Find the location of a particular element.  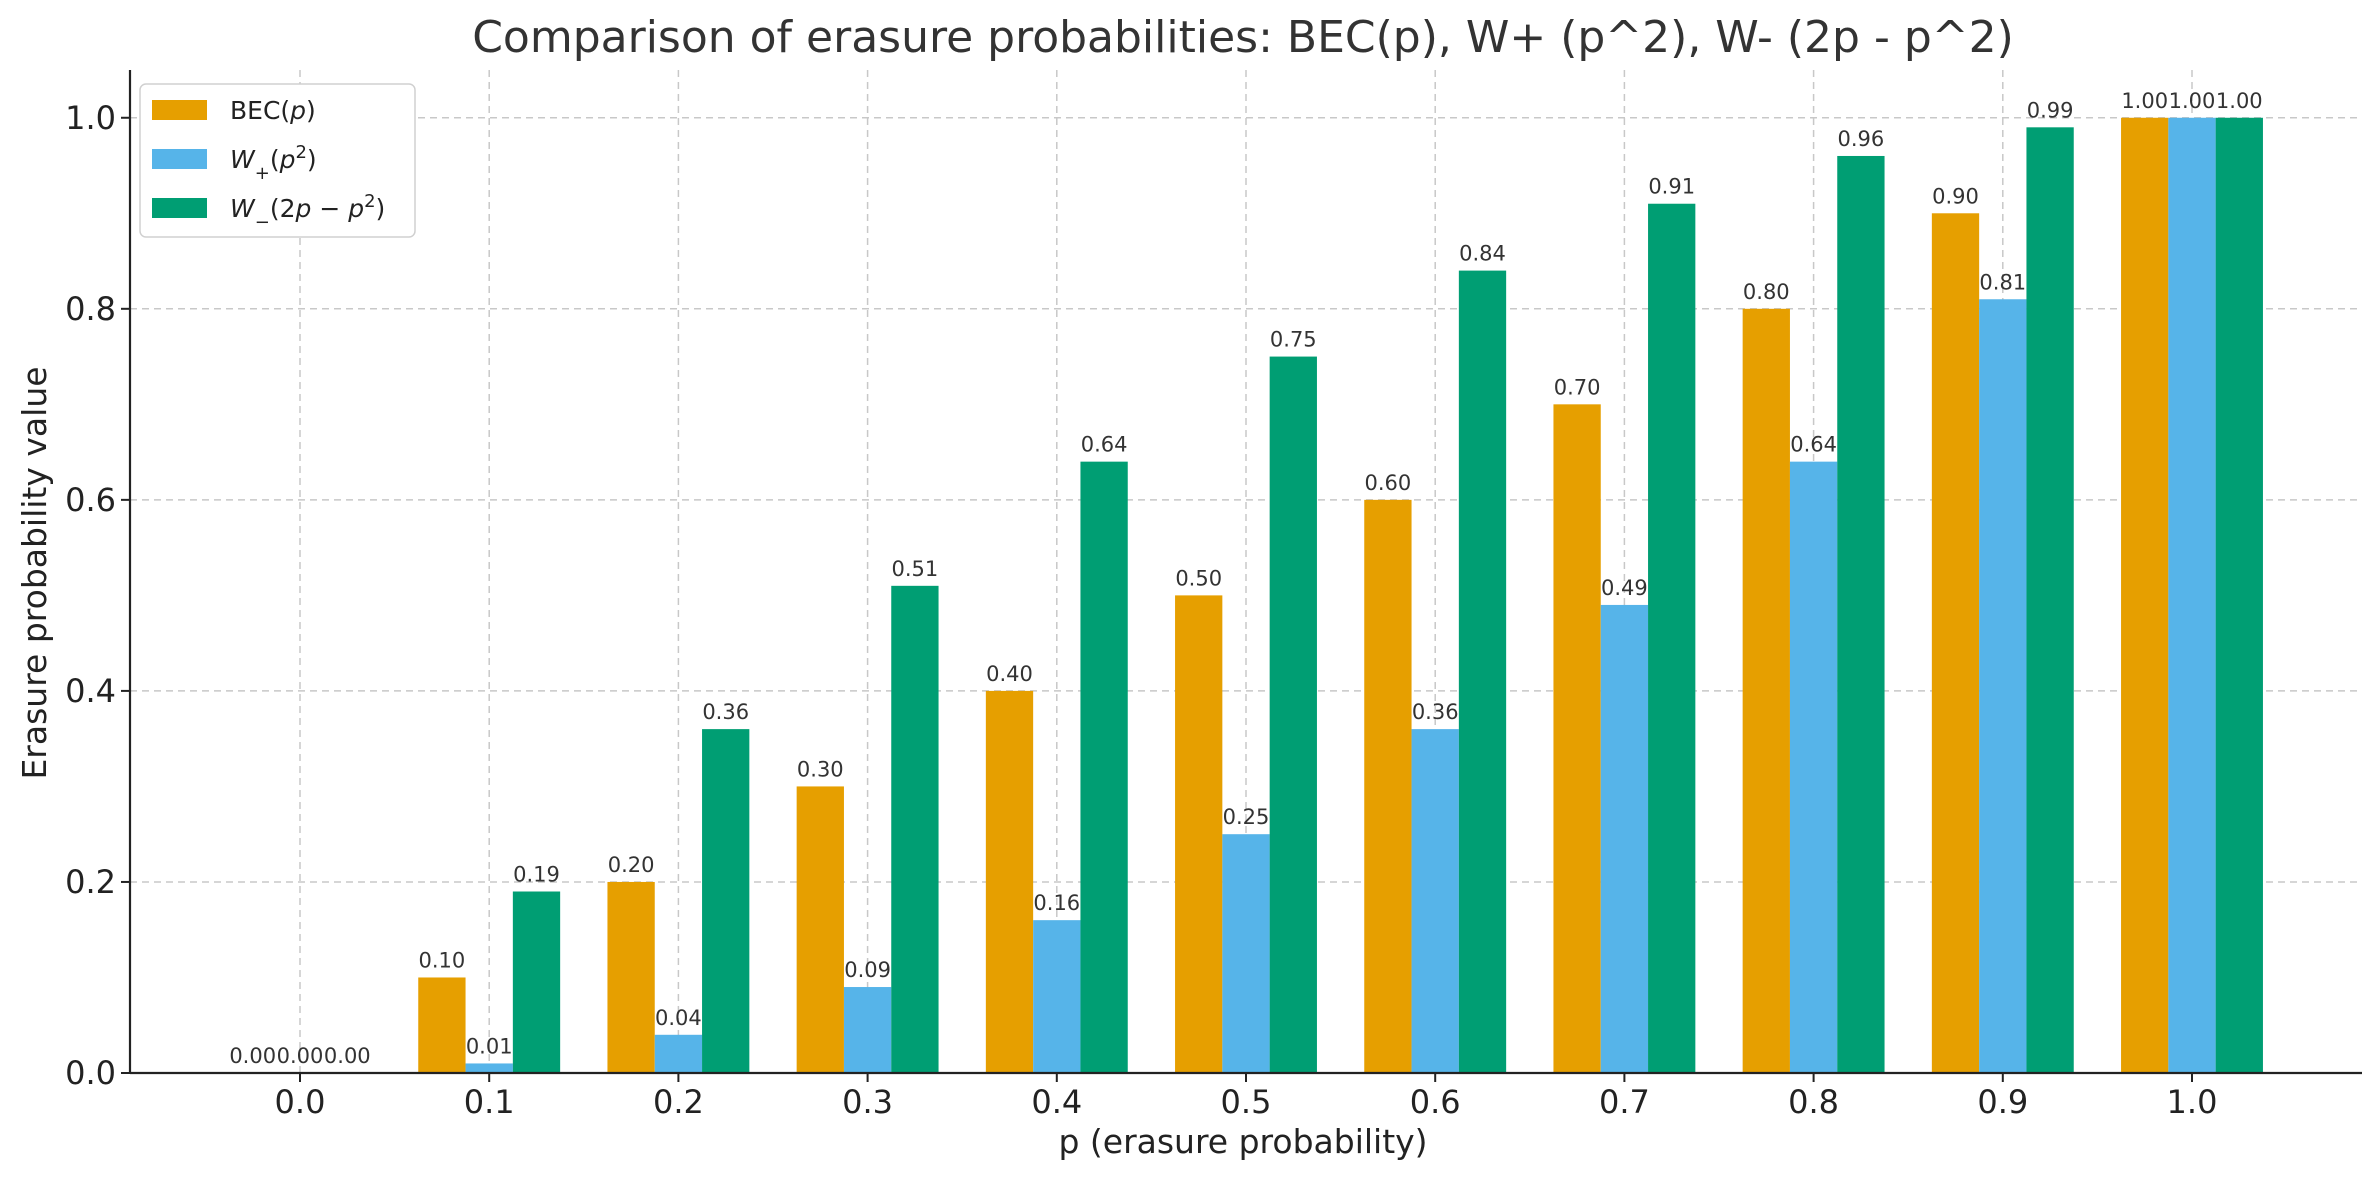

bar-0-0.7 is located at coordinates (1577, 738).